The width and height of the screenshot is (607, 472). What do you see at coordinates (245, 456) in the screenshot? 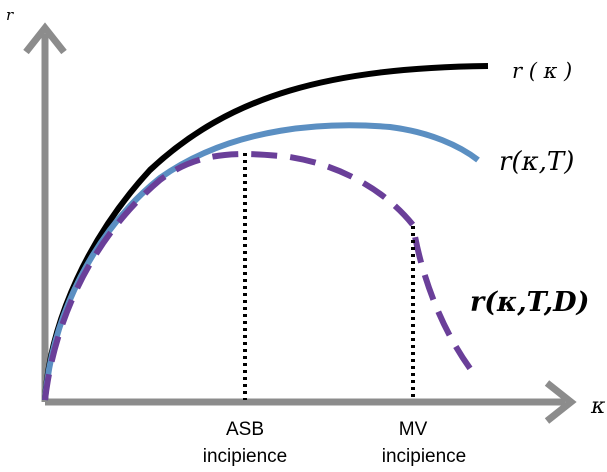
I see `asb-label-line2: incipience` at bounding box center [245, 456].